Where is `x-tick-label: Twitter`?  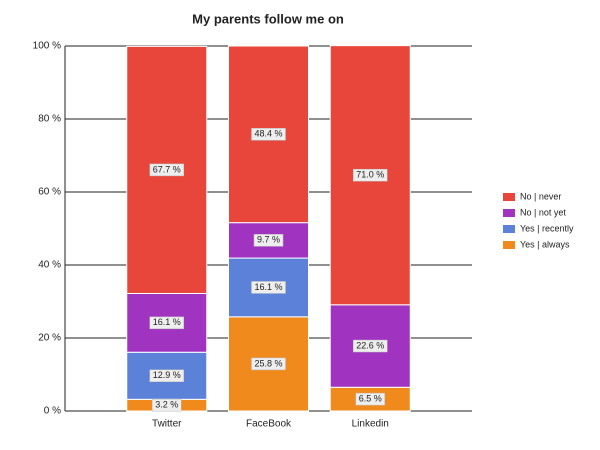 x-tick-label: Twitter is located at coordinates (167, 424).